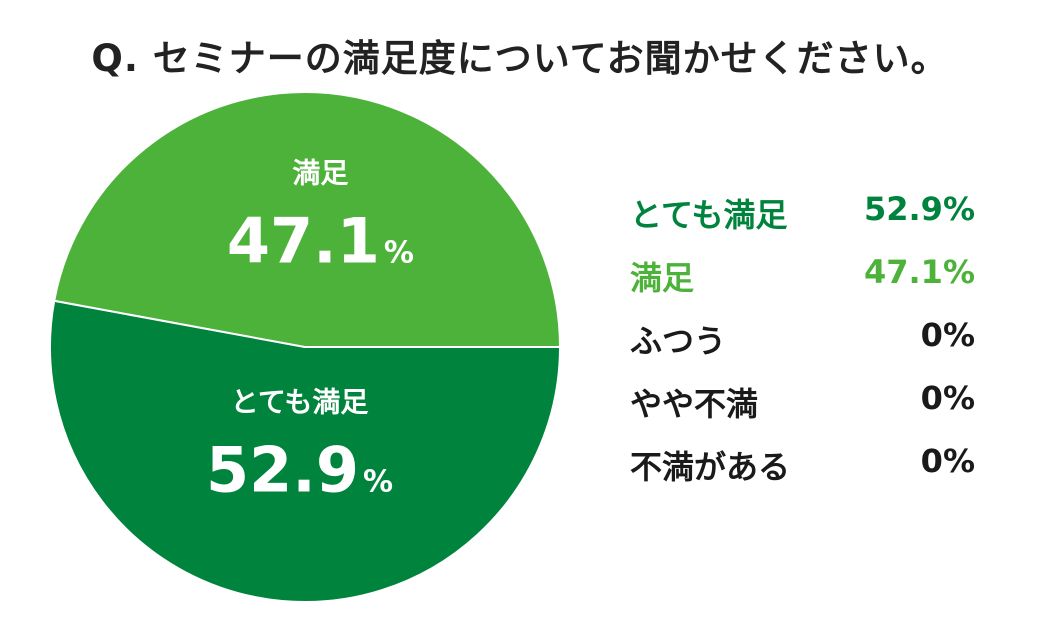 The width and height of the screenshot is (1040, 630). What do you see at coordinates (694, 404) in the screenshot?
I see `legend-label: やや不満` at bounding box center [694, 404].